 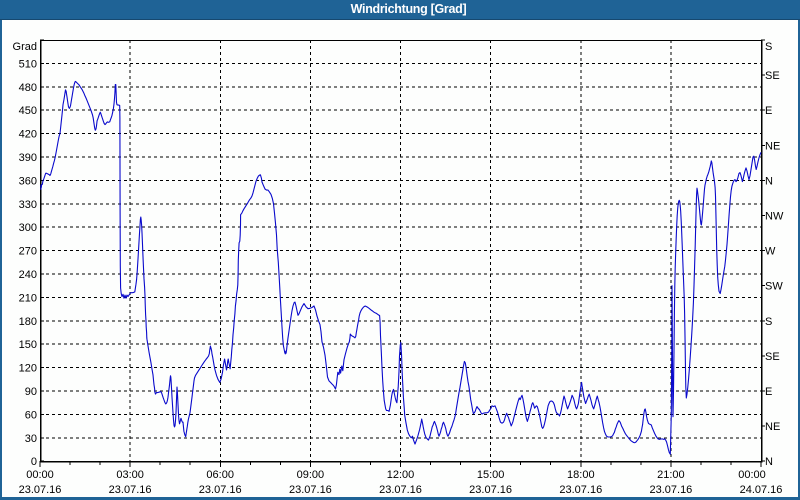 I want to click on svg-text: 60, so click(x=31, y=415).